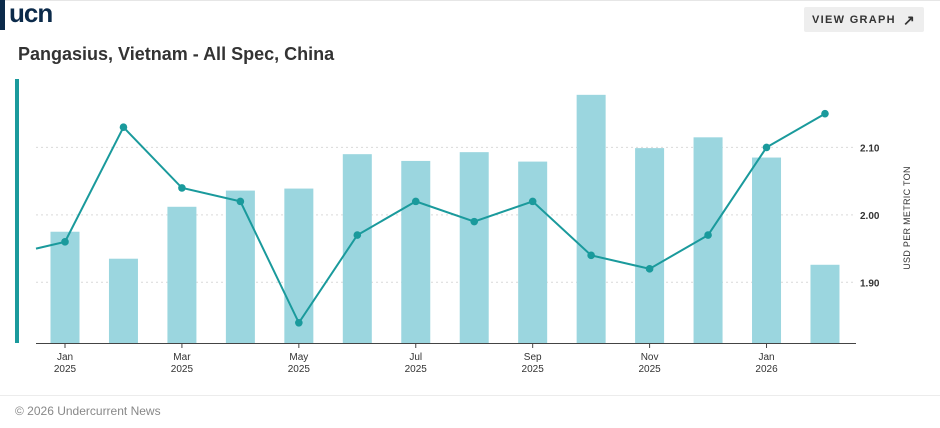 The width and height of the screenshot is (940, 428). I want to click on accent-bar, so click(17, 211).